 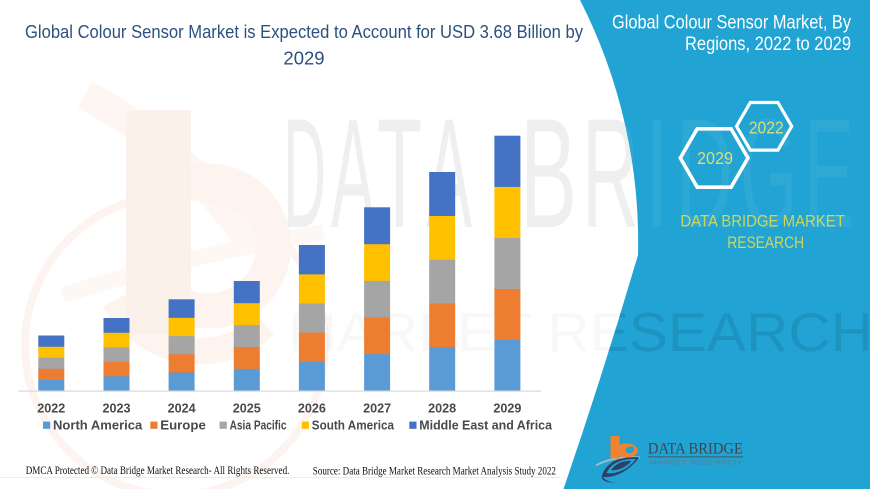 I want to click on svg-text: North America, so click(x=98, y=426).